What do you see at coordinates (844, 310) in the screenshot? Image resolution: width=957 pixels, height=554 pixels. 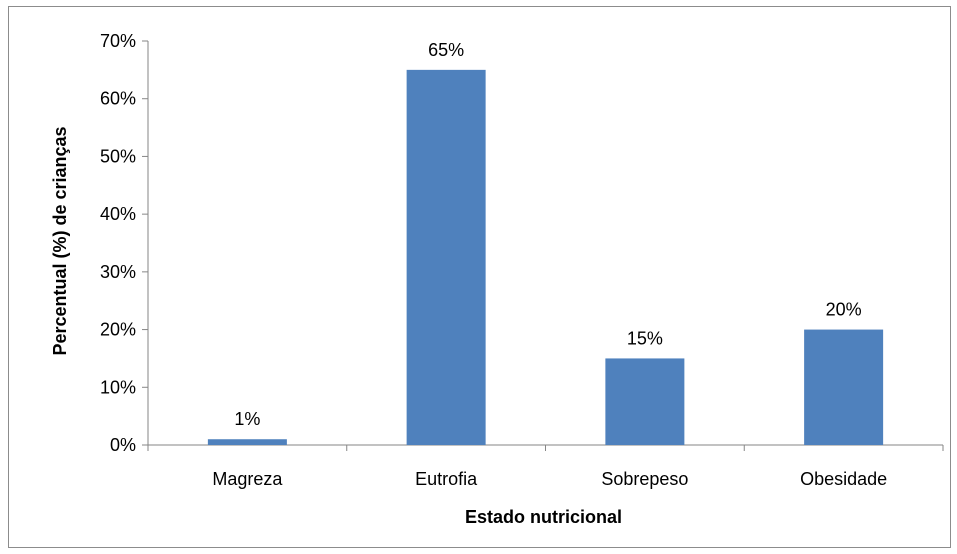 I see `data-label-obesidade: 20%` at bounding box center [844, 310].